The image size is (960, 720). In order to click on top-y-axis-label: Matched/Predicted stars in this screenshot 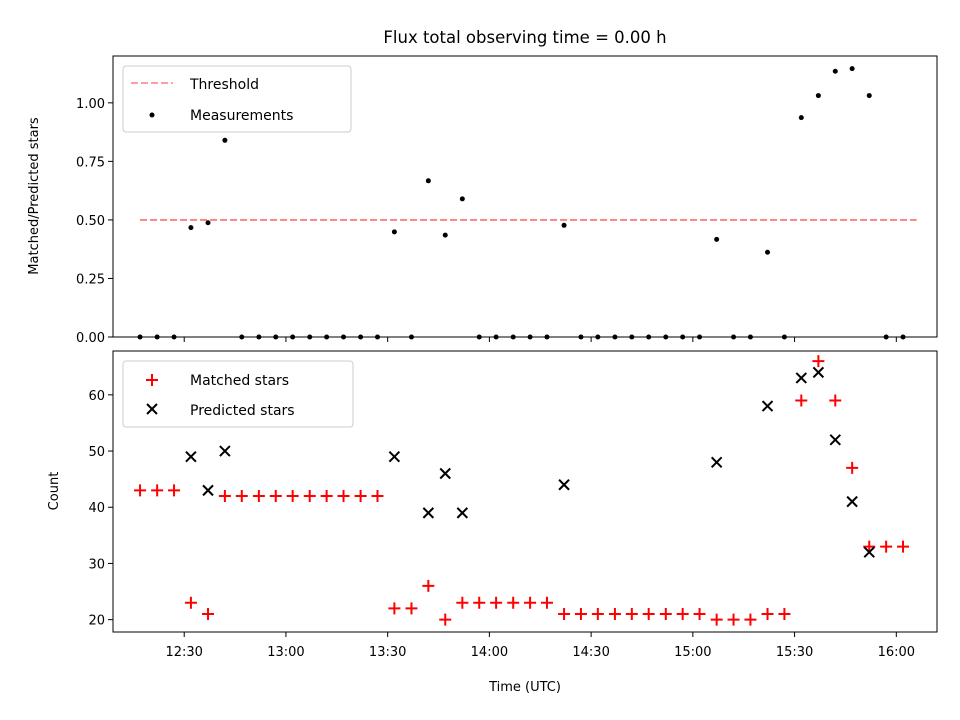, I will do `click(34, 196)`.